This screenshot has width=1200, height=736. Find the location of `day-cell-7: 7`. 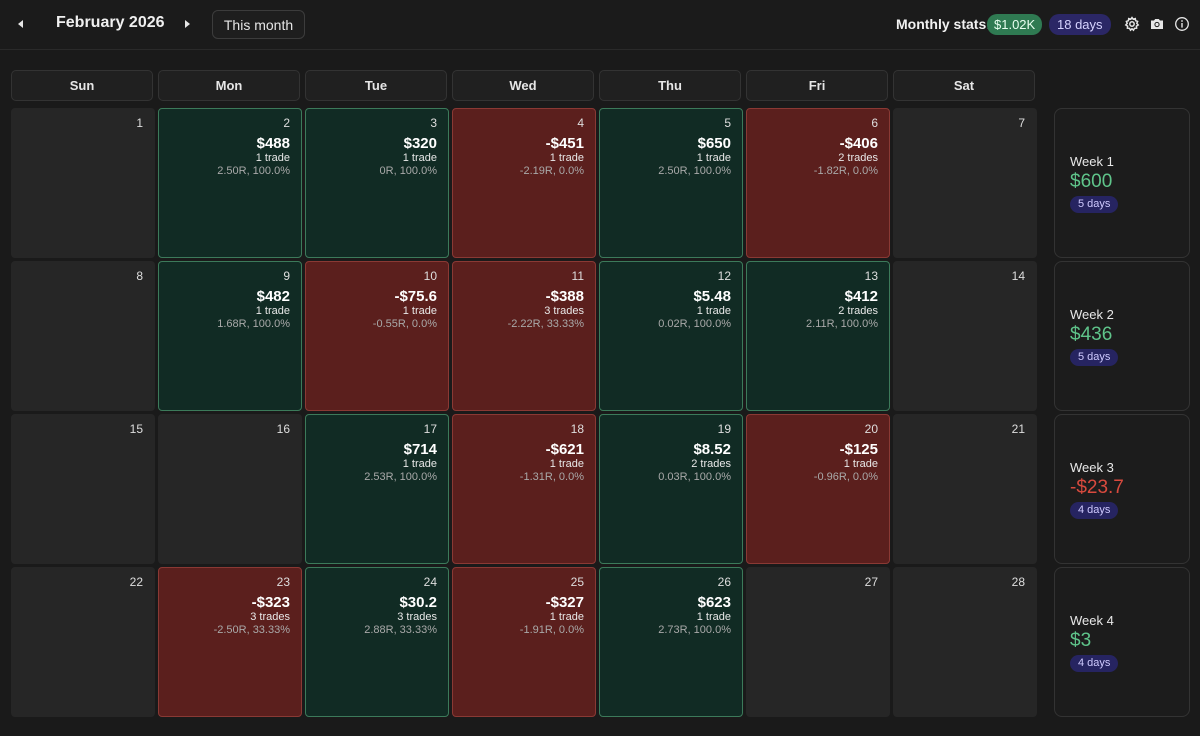

day-cell-7: 7 is located at coordinates (965, 183).